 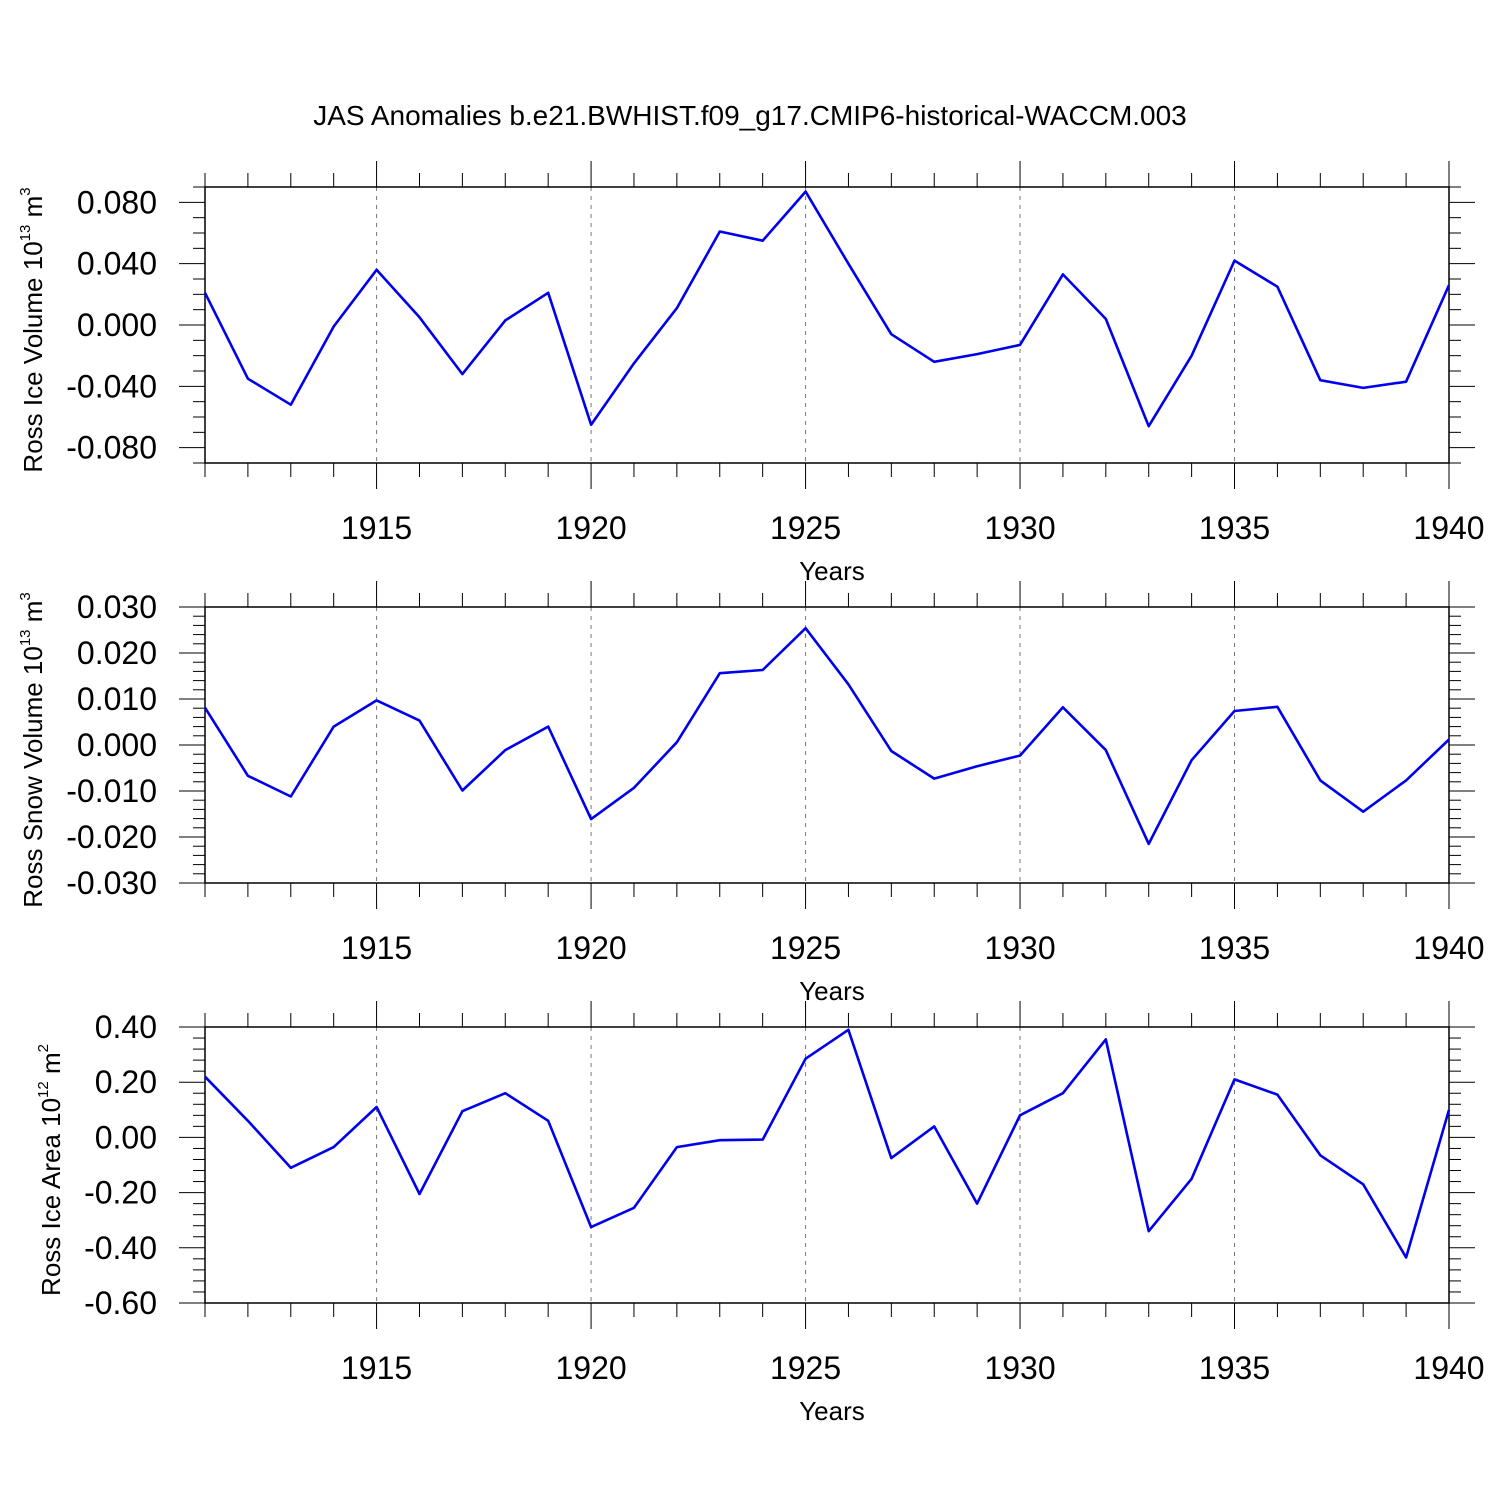 What do you see at coordinates (126, 1082) in the screenshot?
I see `y-tick-label: 0.20` at bounding box center [126, 1082].